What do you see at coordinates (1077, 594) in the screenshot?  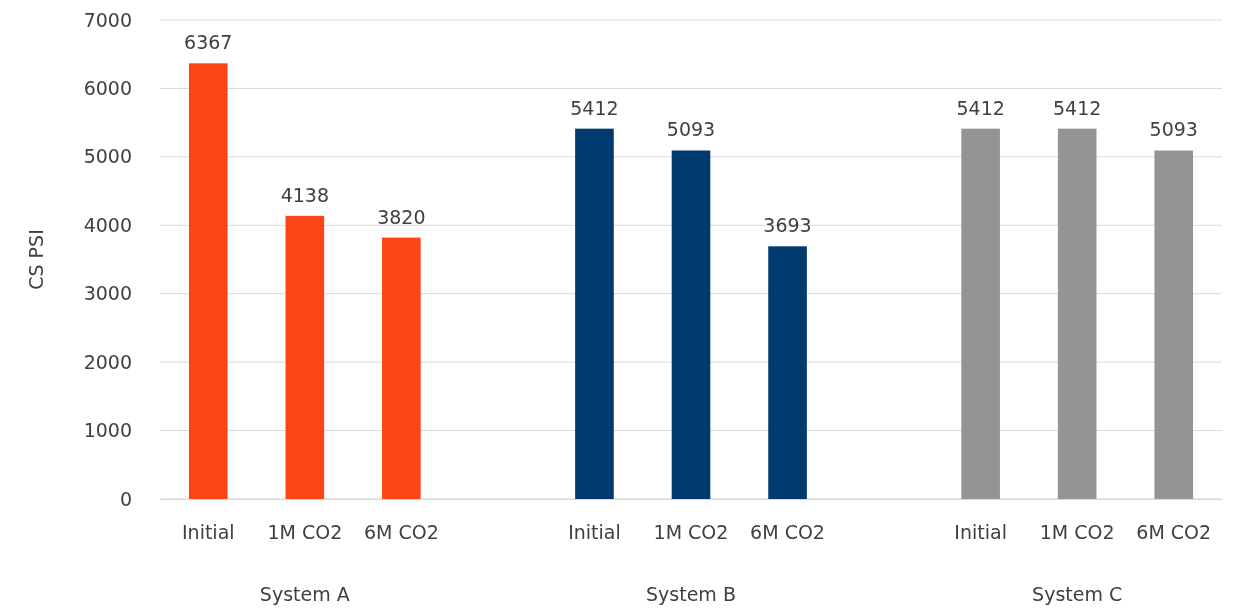 I see `text: System C` at bounding box center [1077, 594].